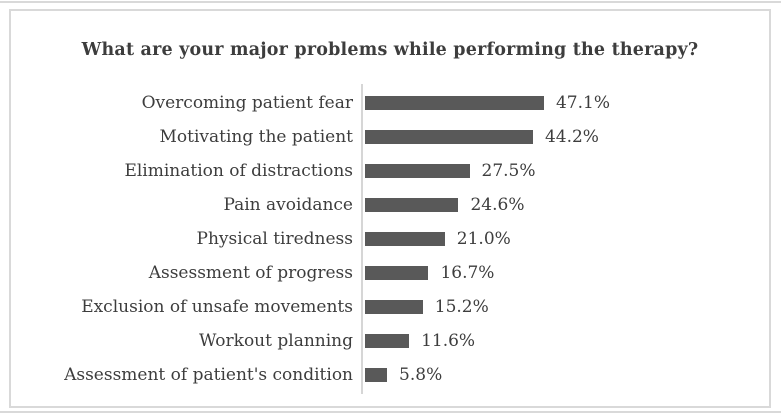 The height and width of the screenshot is (415, 781). I want to click on bar-row: Overcoming patient fear 47.1%, so click(390, 103).